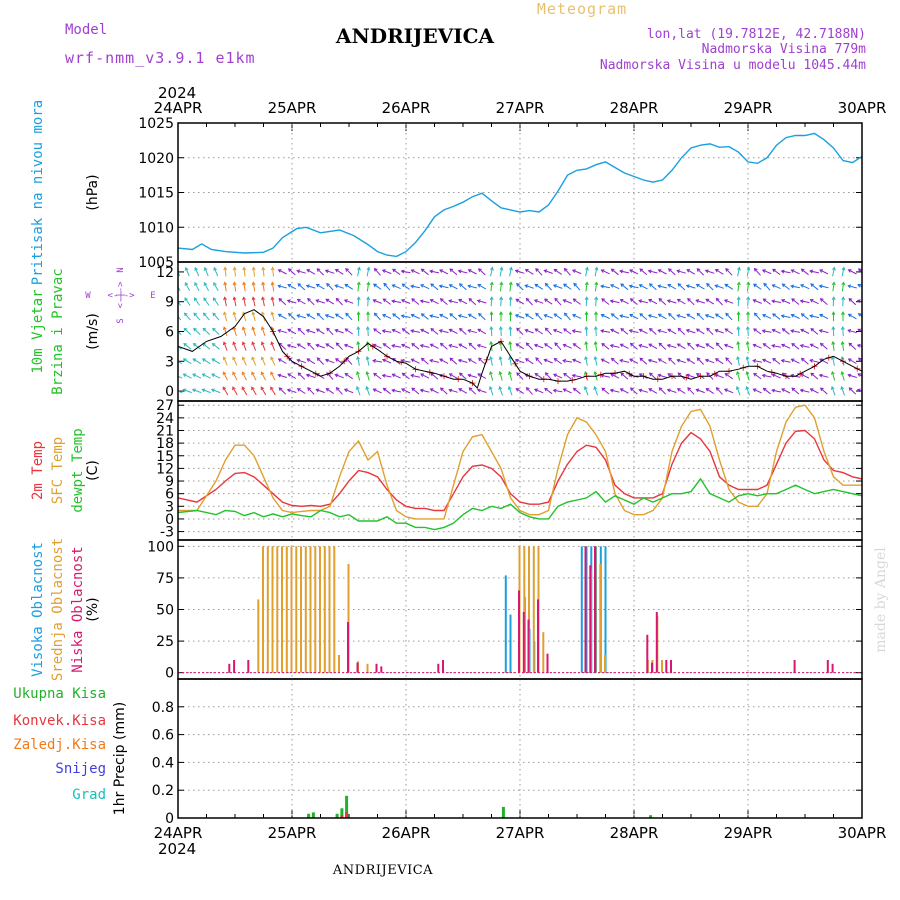 This screenshot has height=900, width=900. I want to click on compass-we: <-|->, so click(121, 296).